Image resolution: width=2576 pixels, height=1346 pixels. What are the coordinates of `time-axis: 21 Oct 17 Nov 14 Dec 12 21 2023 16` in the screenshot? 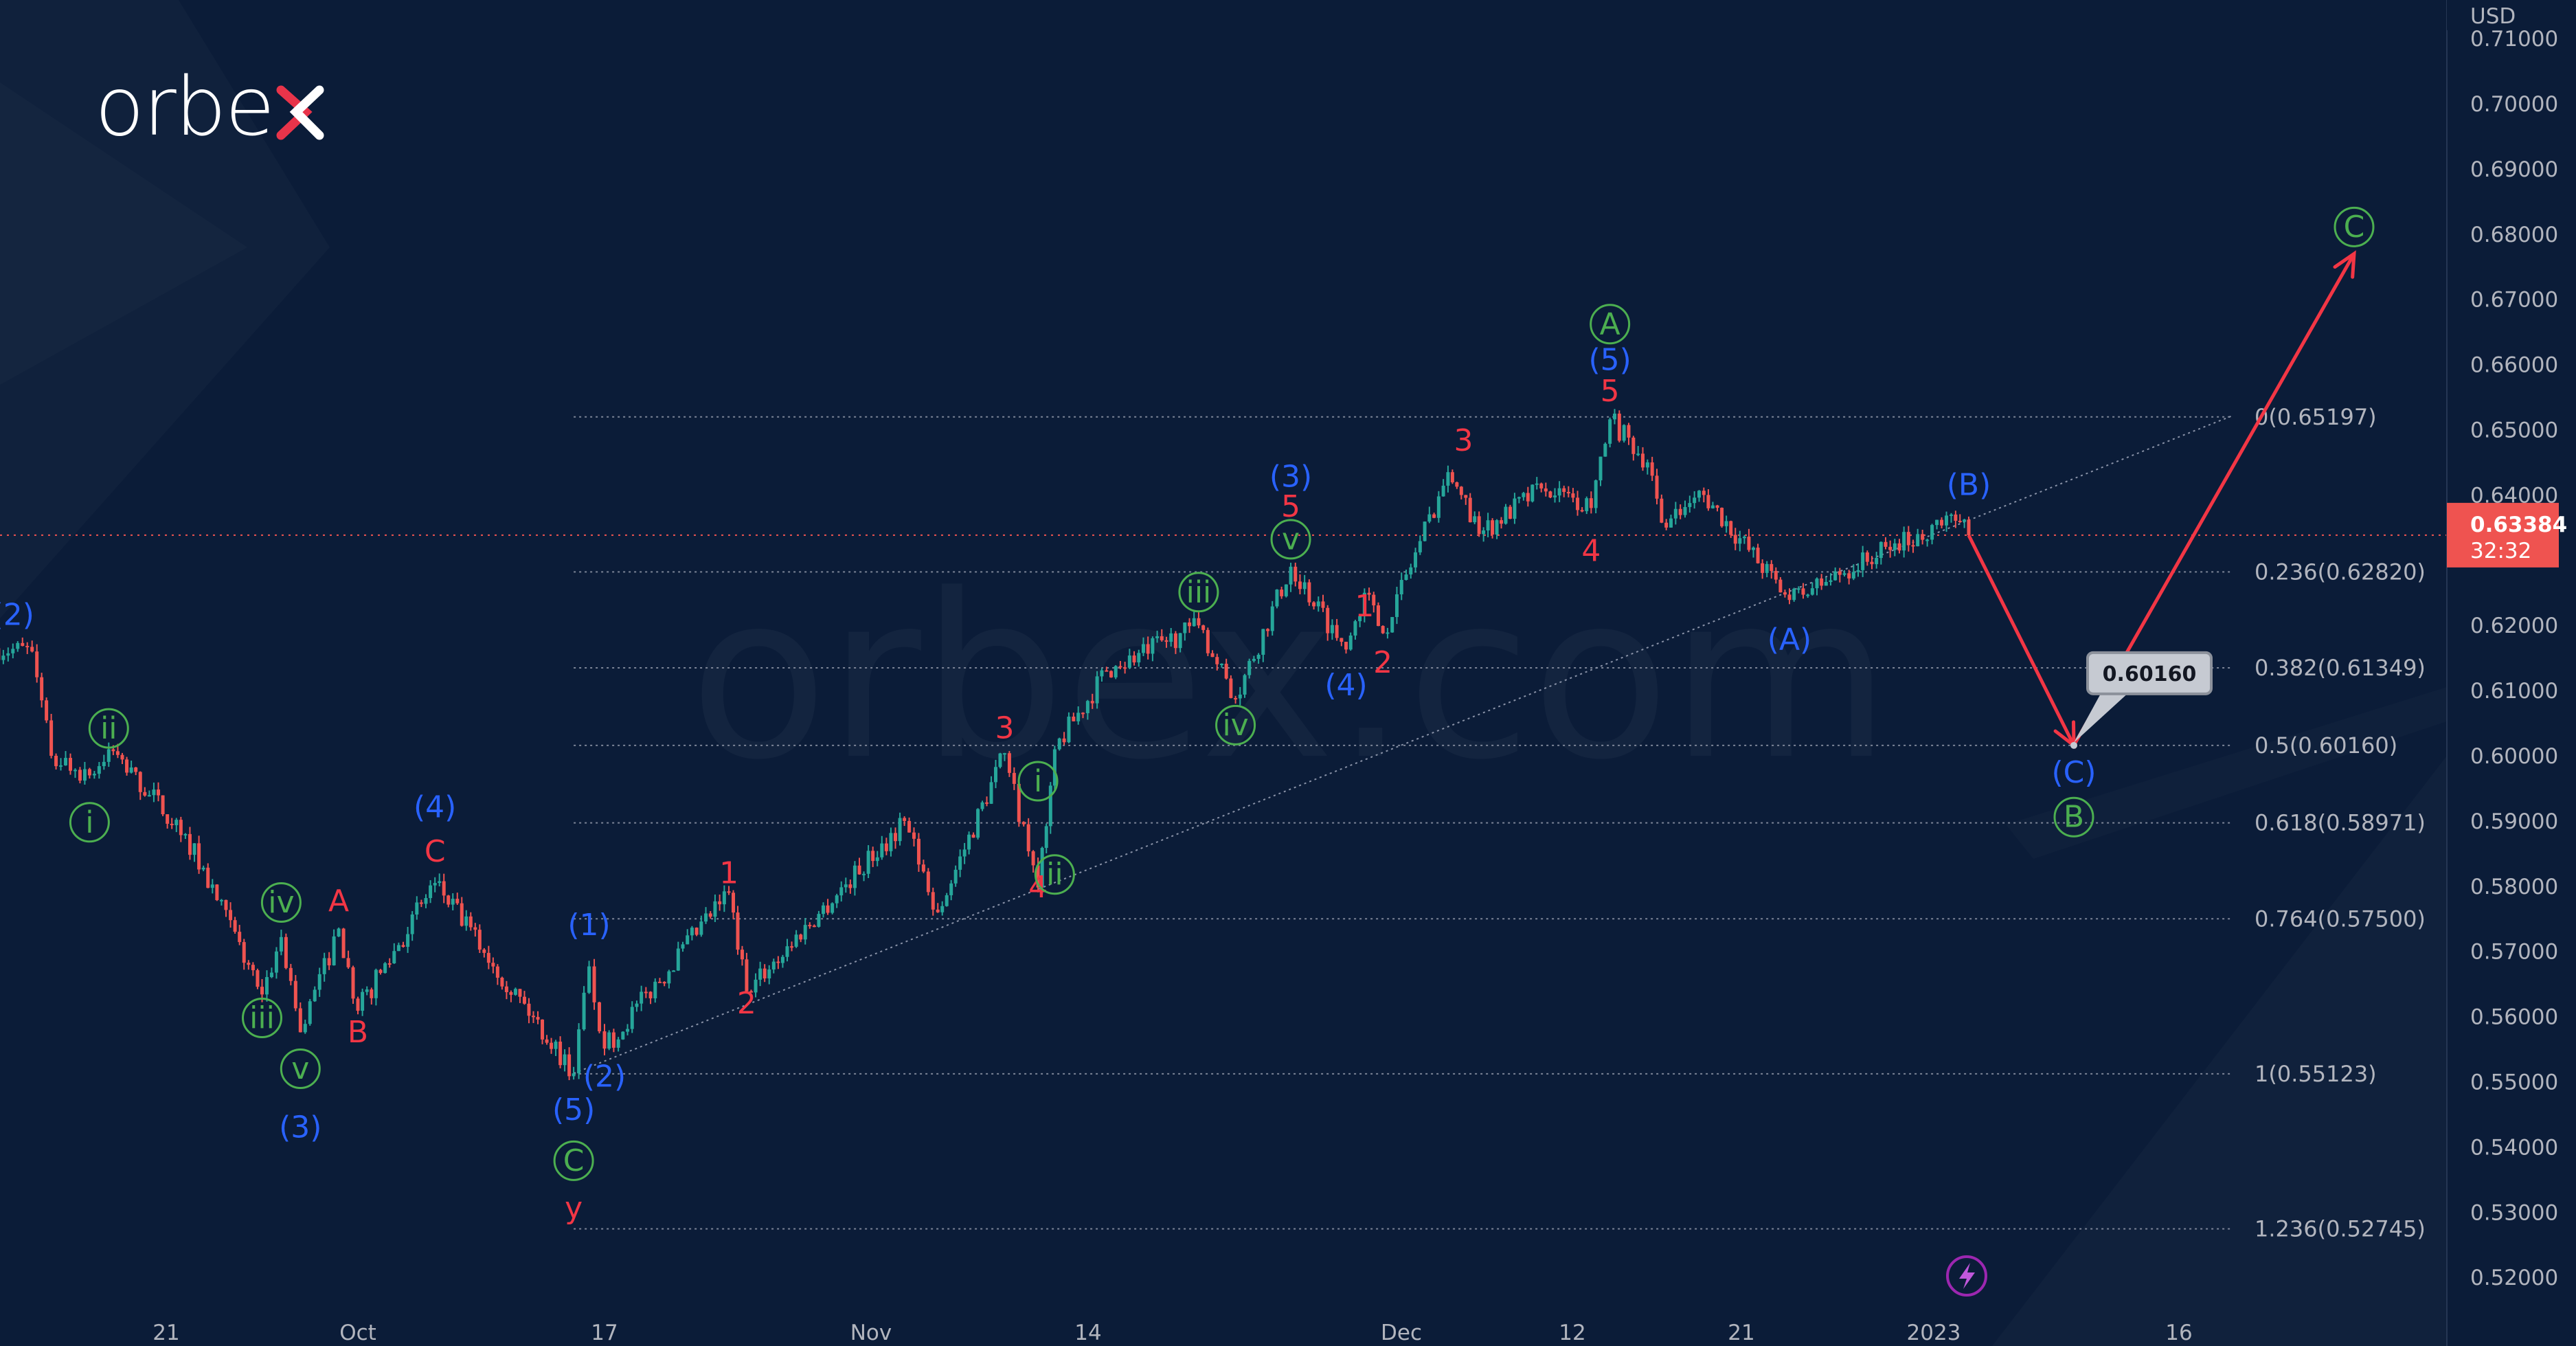 It's located at (1172, 1333).